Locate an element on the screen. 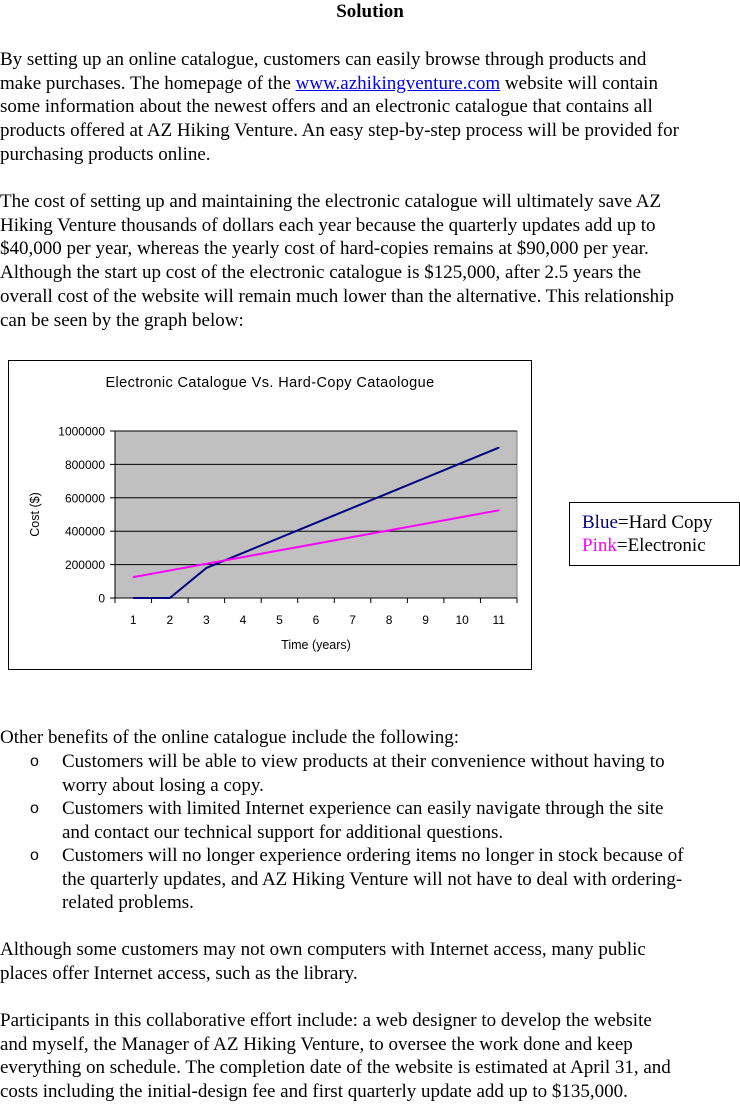  paragraph-line: can be seen by the graph below: is located at coordinates (122, 320).